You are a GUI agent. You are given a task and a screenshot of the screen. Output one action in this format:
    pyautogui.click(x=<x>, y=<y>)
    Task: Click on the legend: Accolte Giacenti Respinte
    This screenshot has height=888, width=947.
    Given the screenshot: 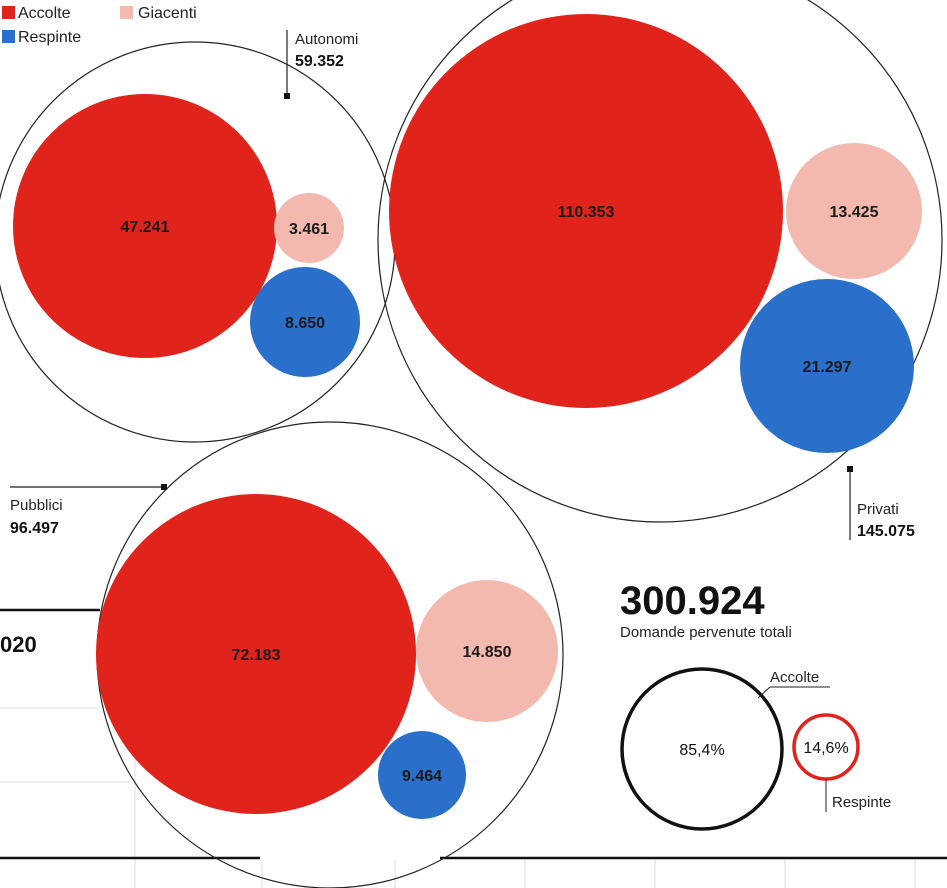 What is the action you would take?
    pyautogui.click(x=99, y=25)
    